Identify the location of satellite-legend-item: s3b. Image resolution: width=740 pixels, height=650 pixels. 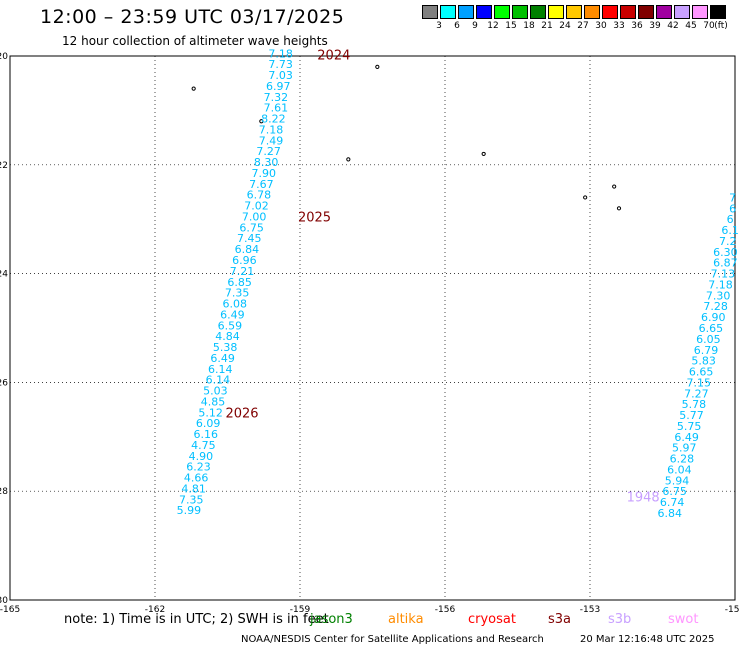
(620, 619).